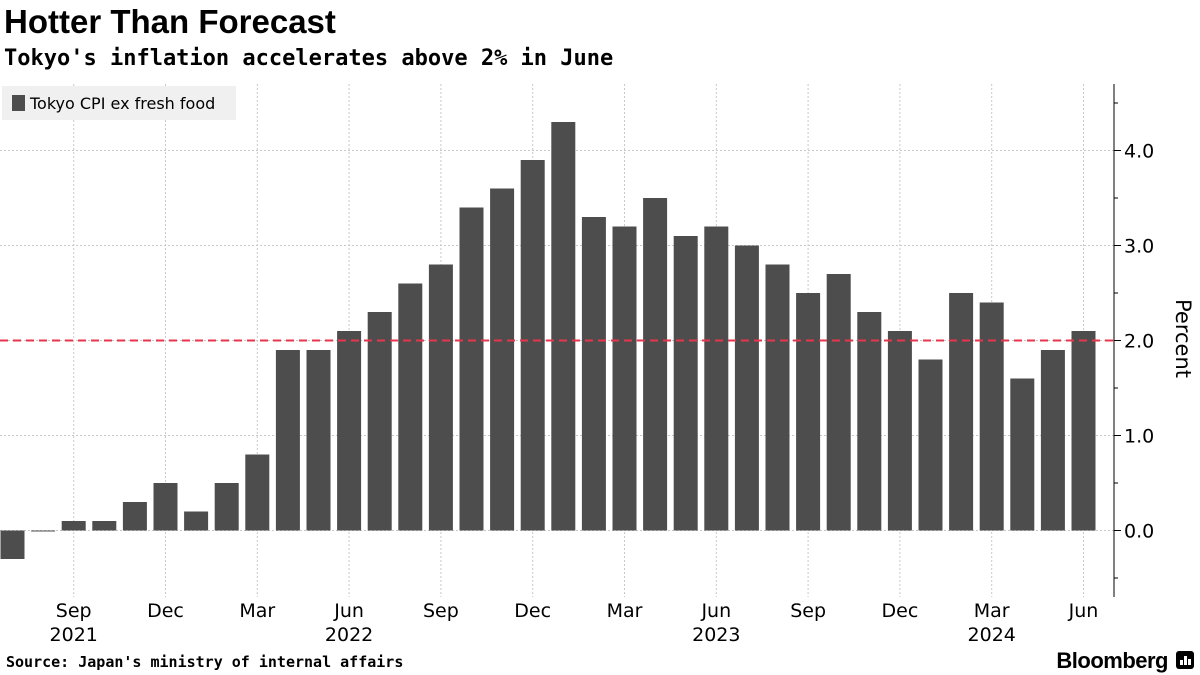  Describe the element at coordinates (1139, 532) in the screenshot. I see `y-tick-label-0: 0.0` at that location.